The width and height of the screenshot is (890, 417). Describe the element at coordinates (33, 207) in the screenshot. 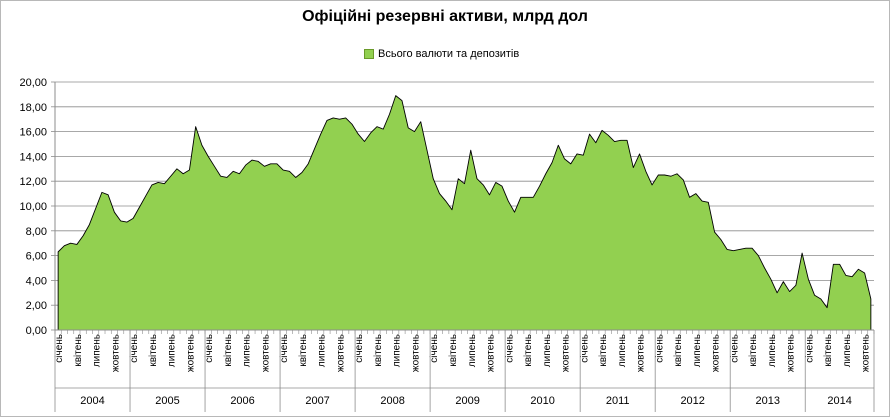

I see `y-tick-label: 10,00` at that location.